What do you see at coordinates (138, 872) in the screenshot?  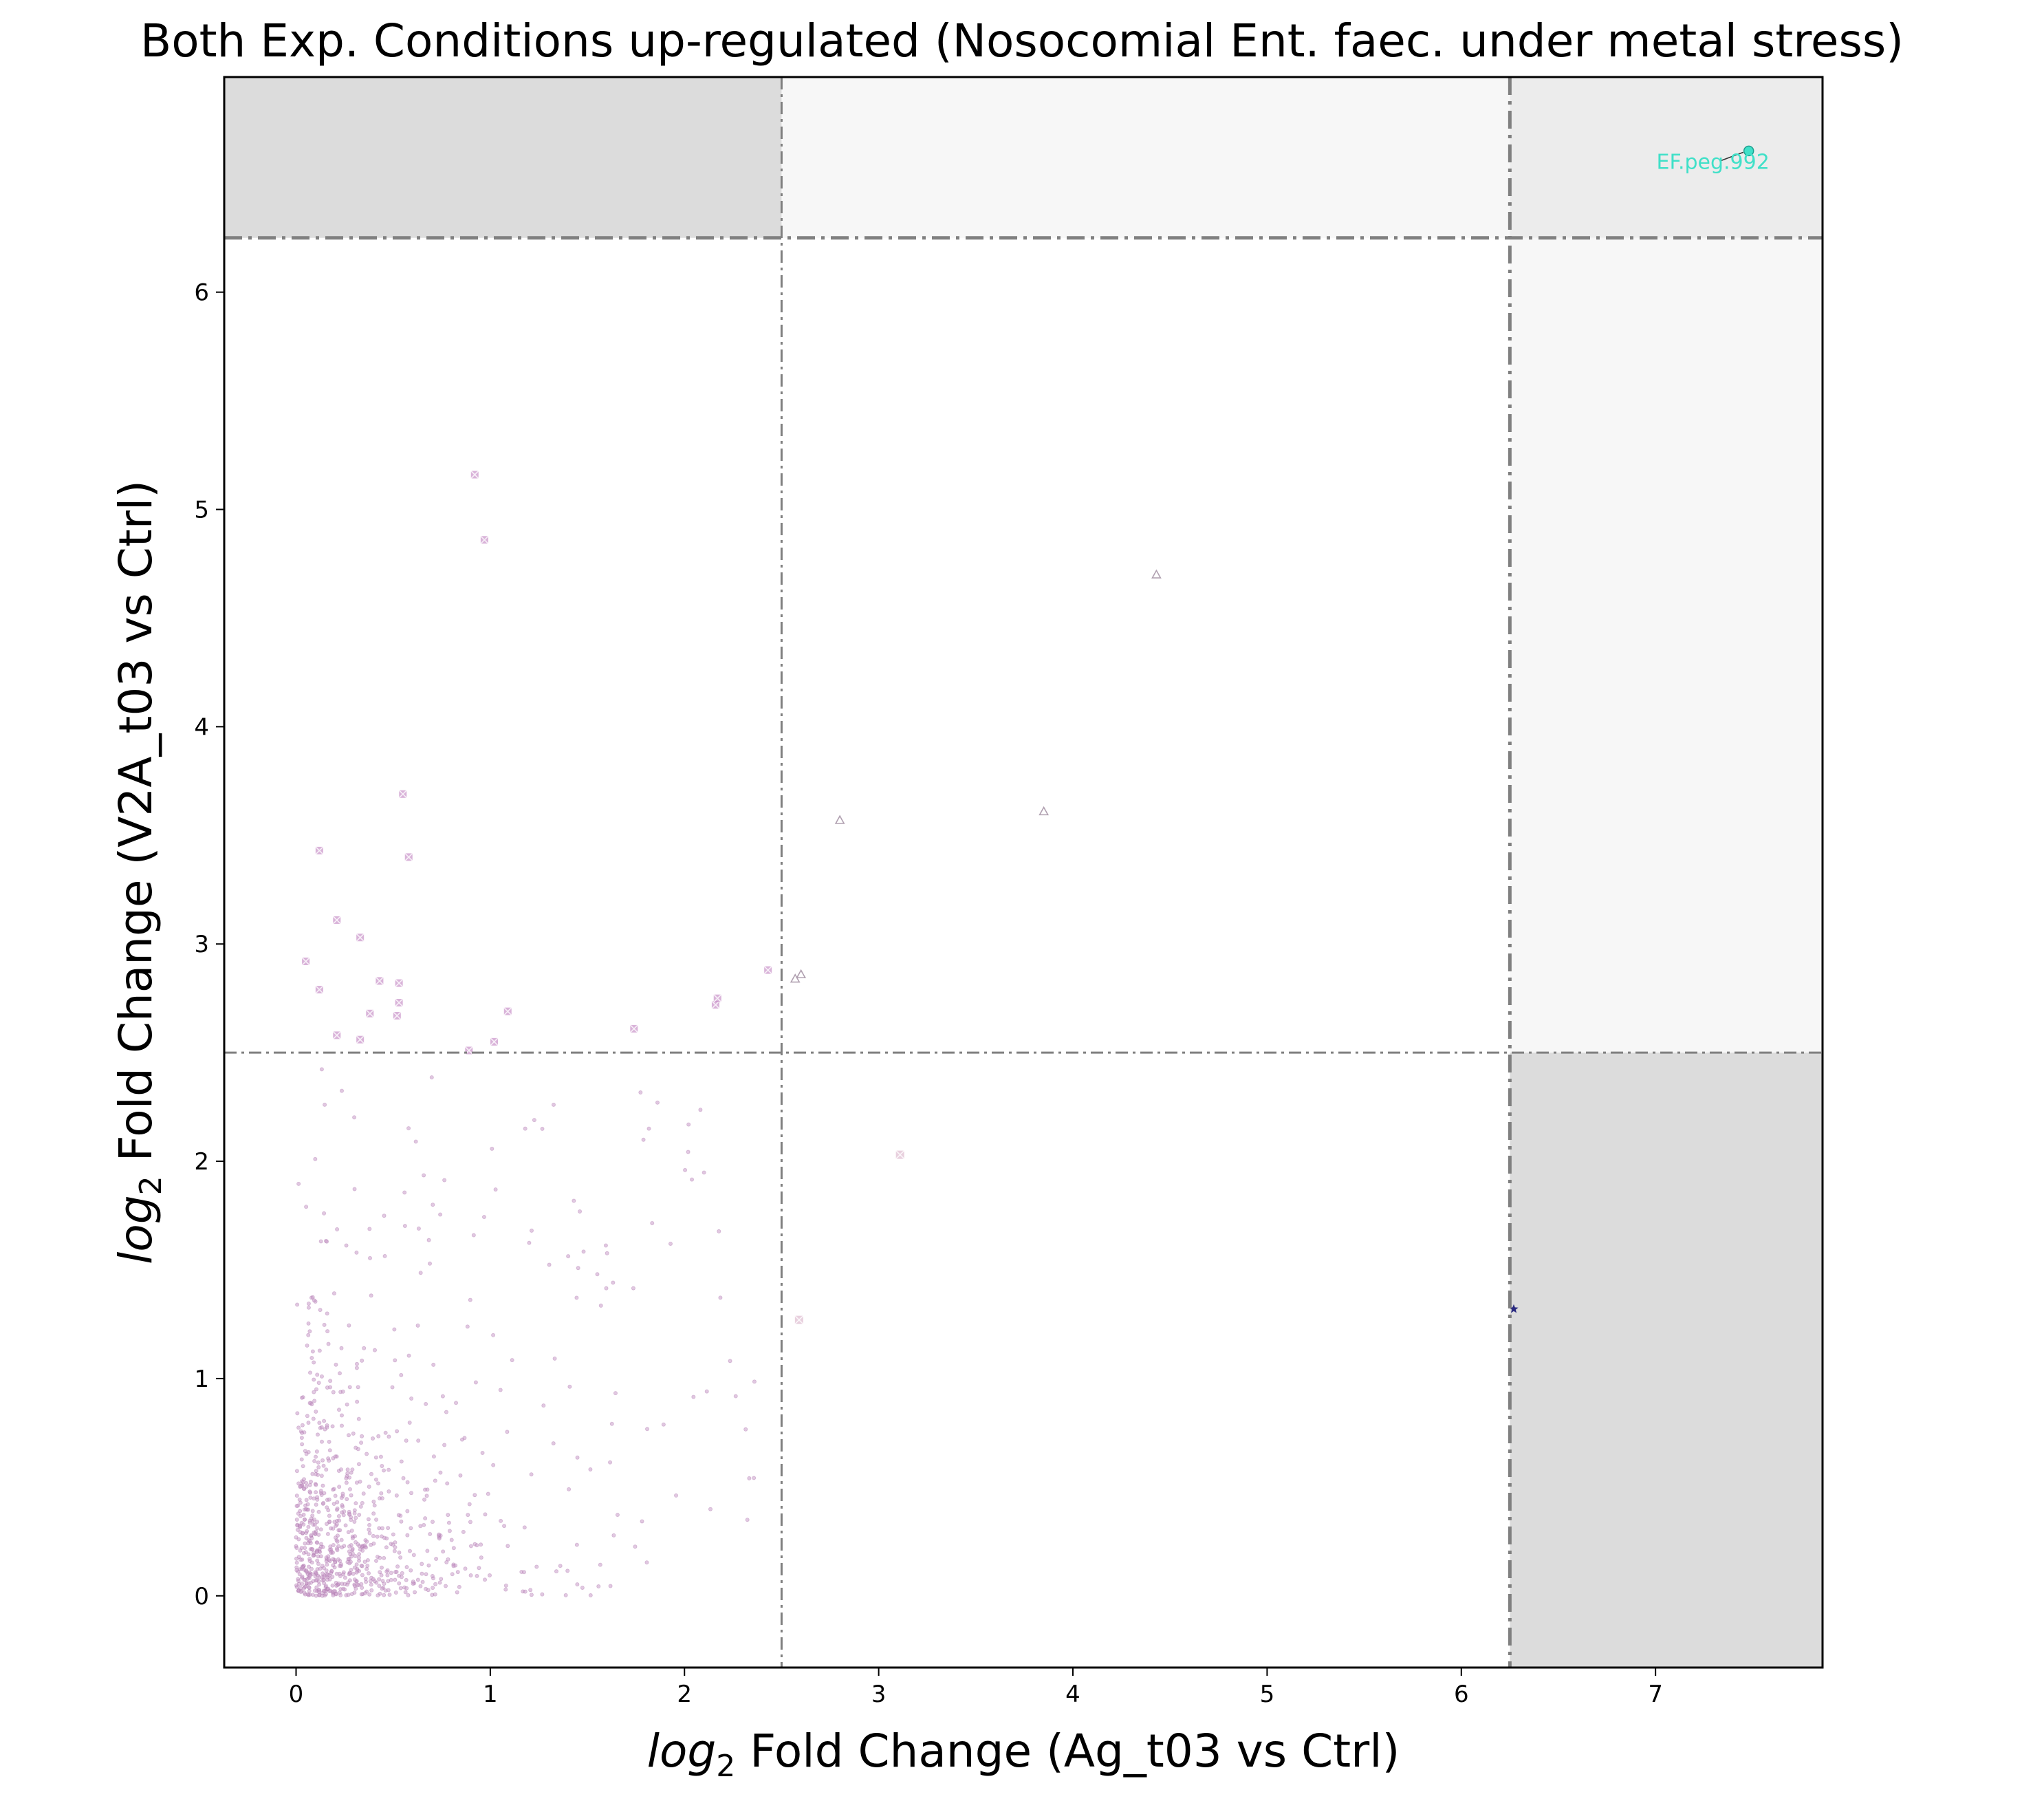 I see `y-axis-label: log2 Fold Change (V2A_t03 vs Ctrl)` at bounding box center [138, 872].